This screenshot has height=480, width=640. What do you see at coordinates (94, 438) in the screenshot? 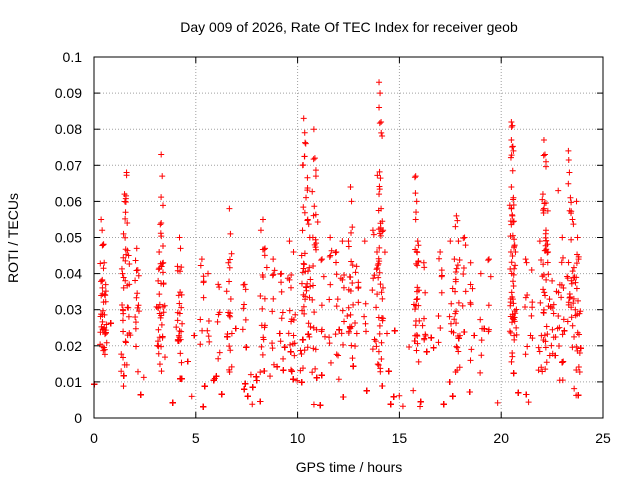
I see `x-tick-label: 0` at bounding box center [94, 438].